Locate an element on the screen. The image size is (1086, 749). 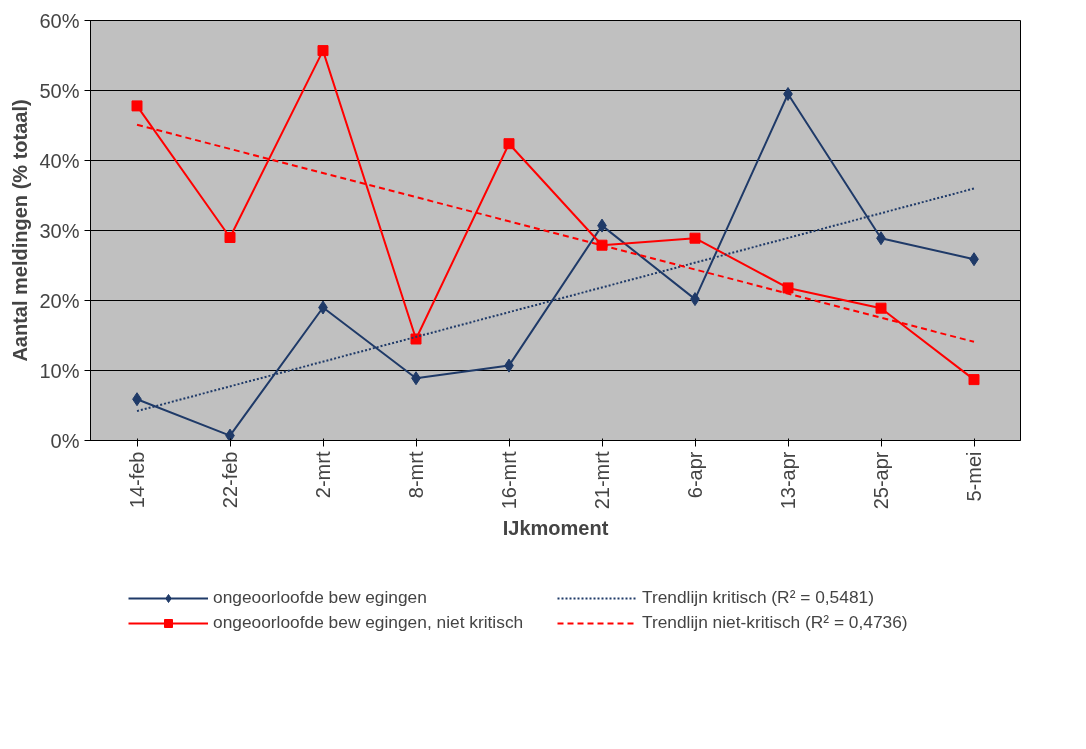
y-tick-label: 40% is located at coordinates (59, 160).